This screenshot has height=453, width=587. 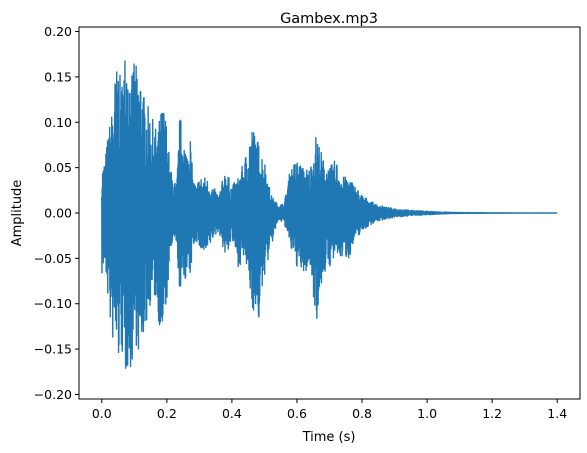 What do you see at coordinates (167, 413) in the screenshot?
I see `x-tick-label: 0.2` at bounding box center [167, 413].